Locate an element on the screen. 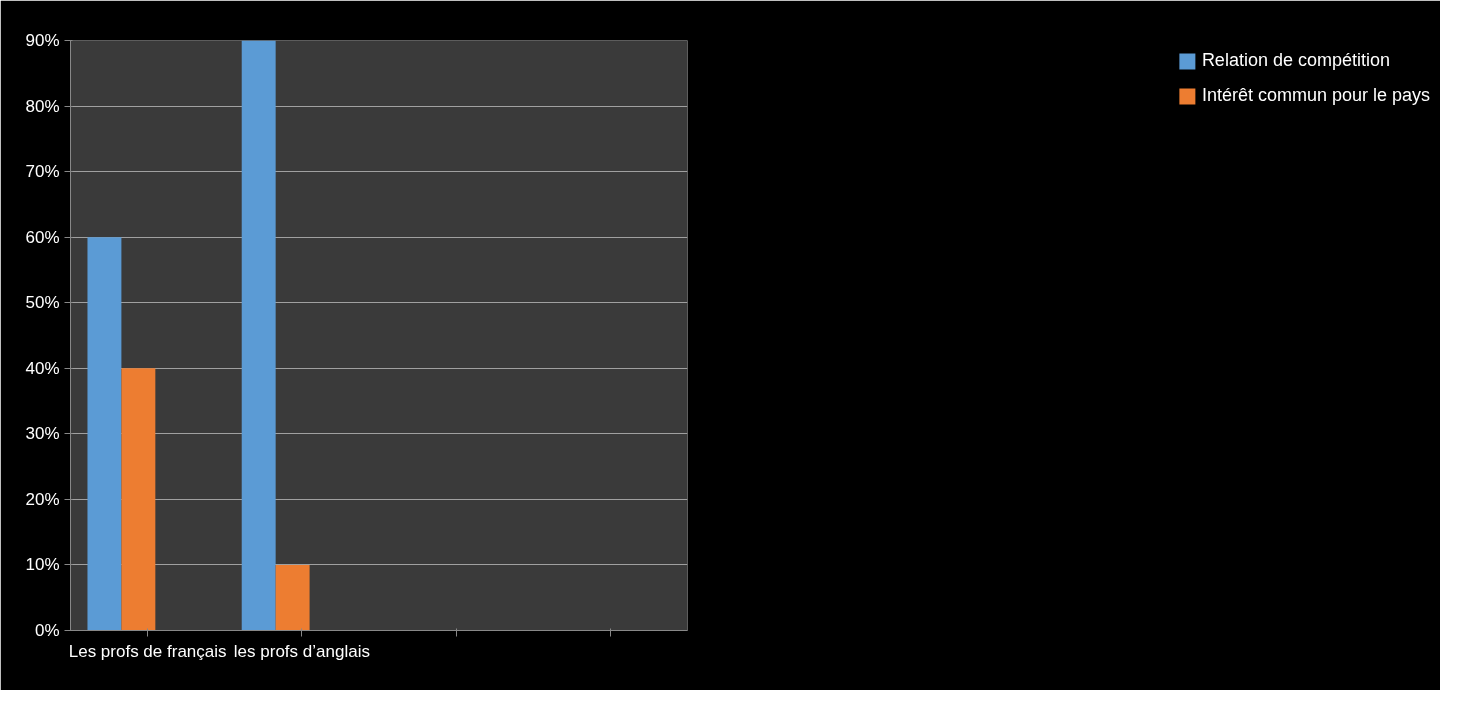  x-tick-label: Les profs de français is located at coordinates (147, 651).